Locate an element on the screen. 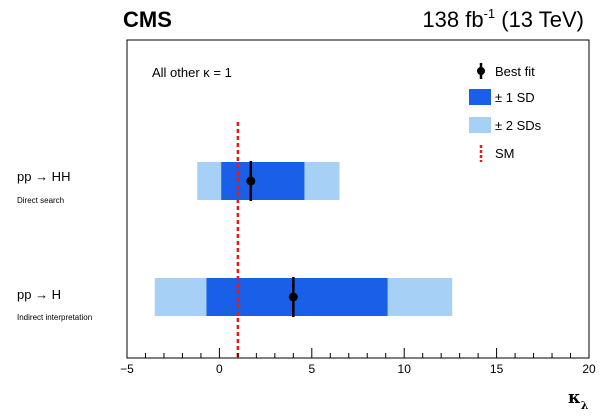 The image size is (603, 418). x-axis-label: κλ is located at coordinates (578, 400).